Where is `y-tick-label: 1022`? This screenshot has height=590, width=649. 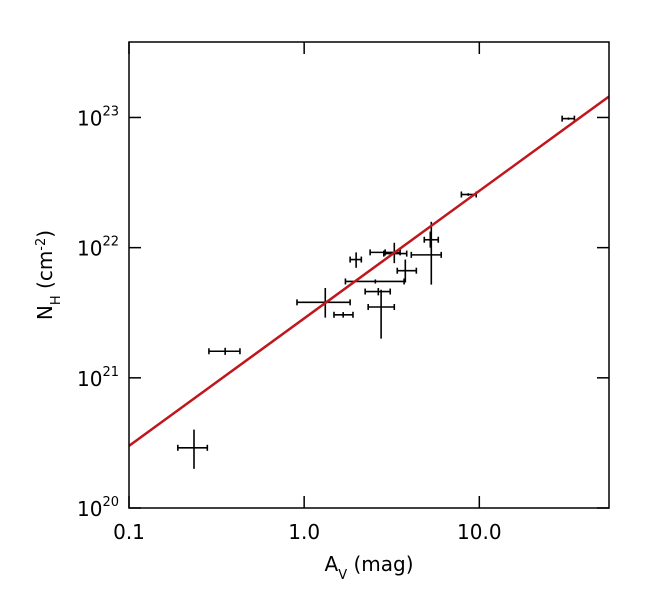
y-tick-label: 1022 is located at coordinates (98, 248).